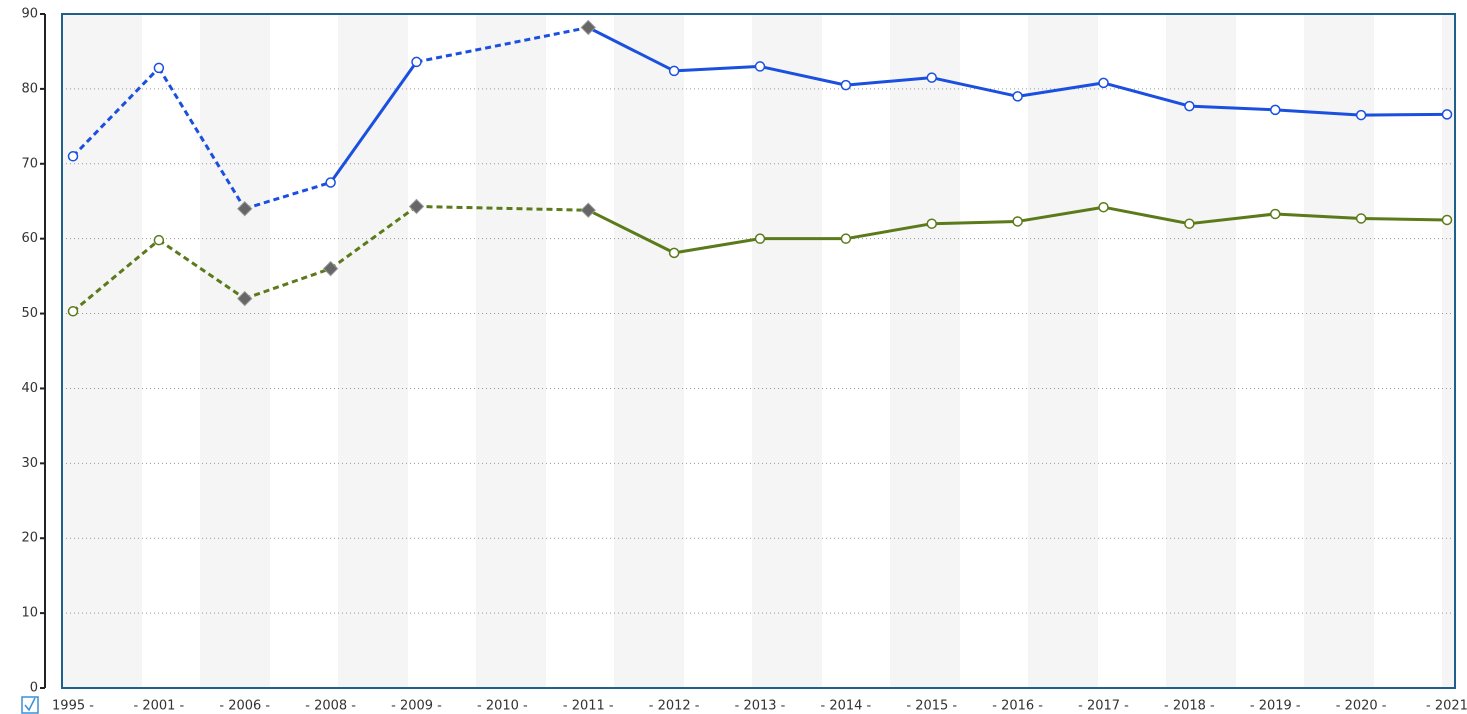 The height and width of the screenshot is (714, 1467). I want to click on checkbox, so click(30, 705).